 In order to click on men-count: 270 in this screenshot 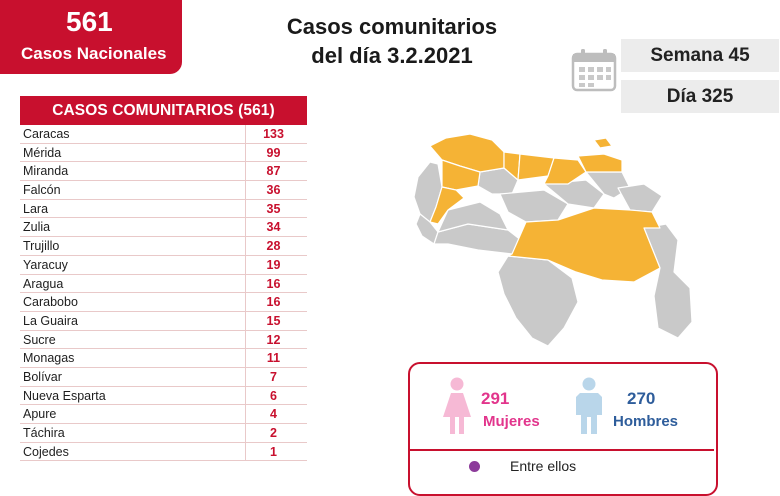, I will do `click(641, 398)`.